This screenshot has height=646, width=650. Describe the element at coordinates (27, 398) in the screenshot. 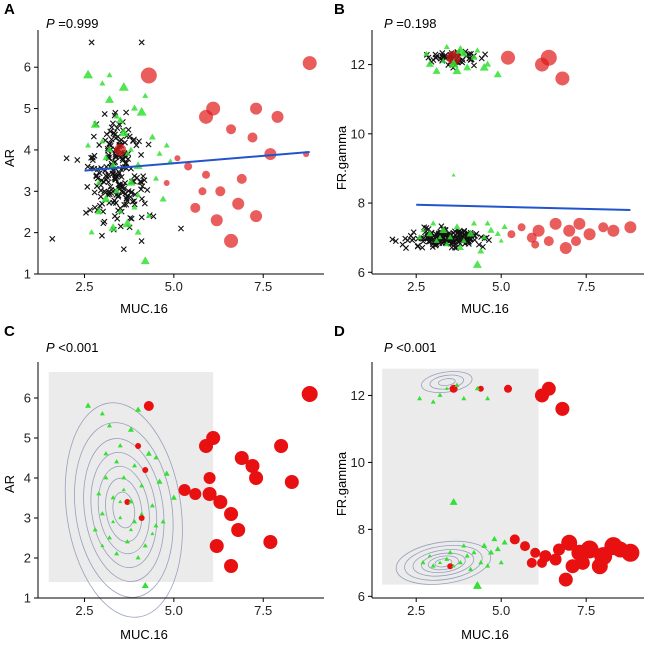

I see `y-tick-label: 6` at that location.